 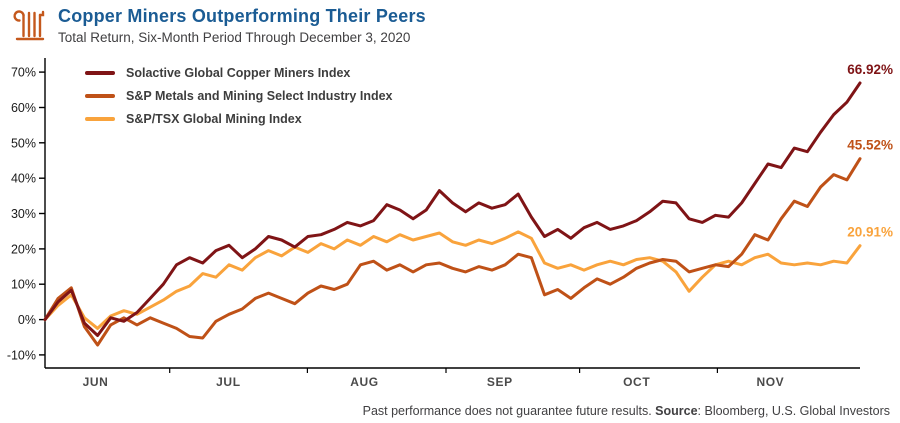 I want to click on y-axis-label: 10%, so click(x=23, y=285).